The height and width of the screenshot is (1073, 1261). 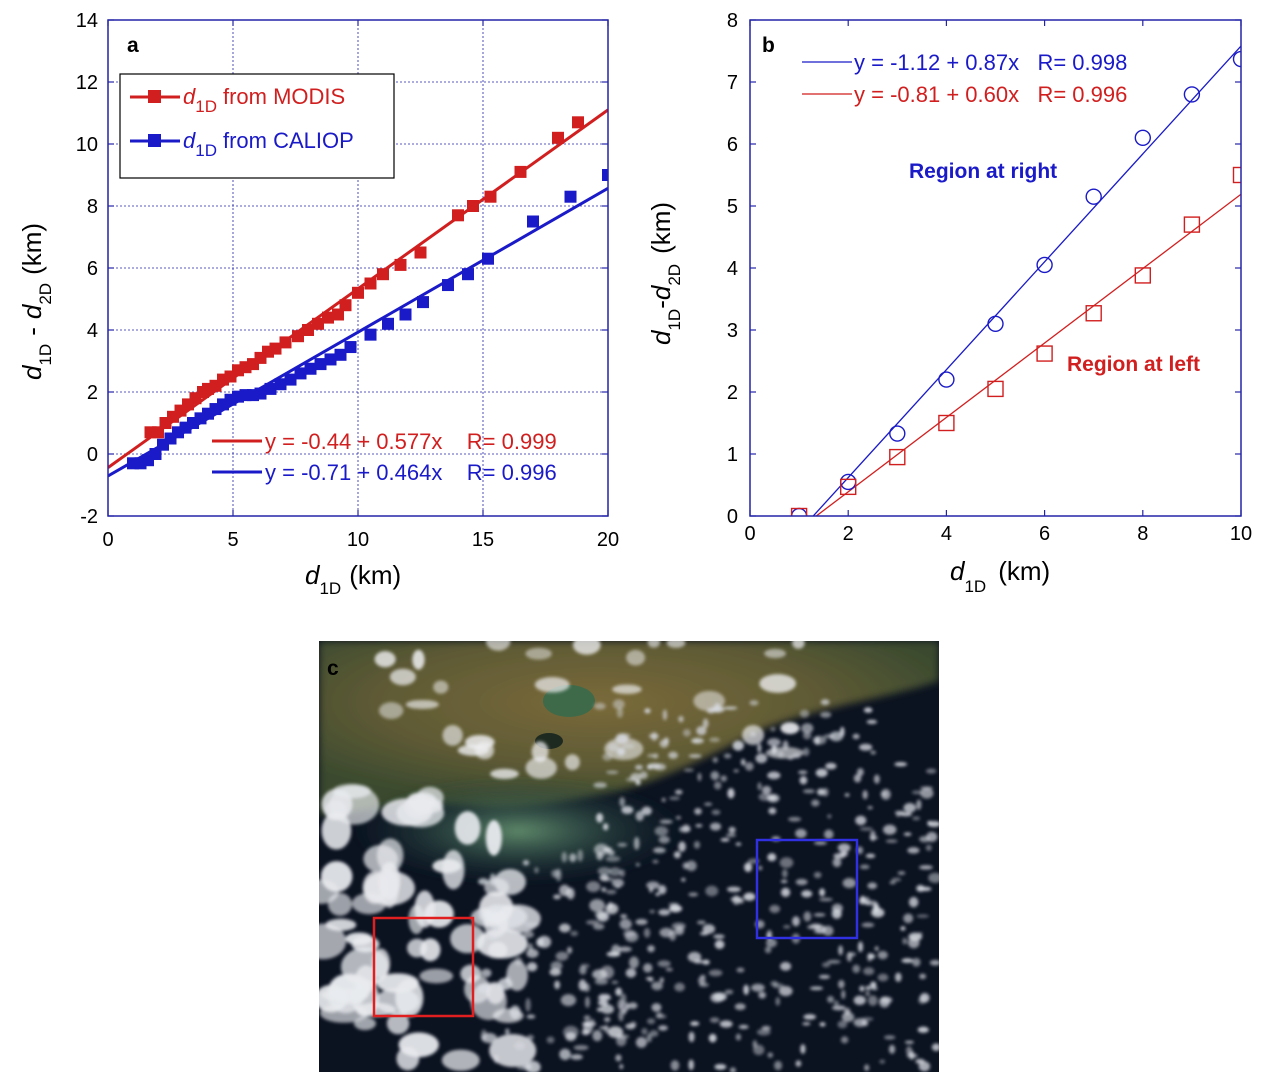 What do you see at coordinates (133, 45) in the screenshot?
I see `panel-a-letter: a` at bounding box center [133, 45].